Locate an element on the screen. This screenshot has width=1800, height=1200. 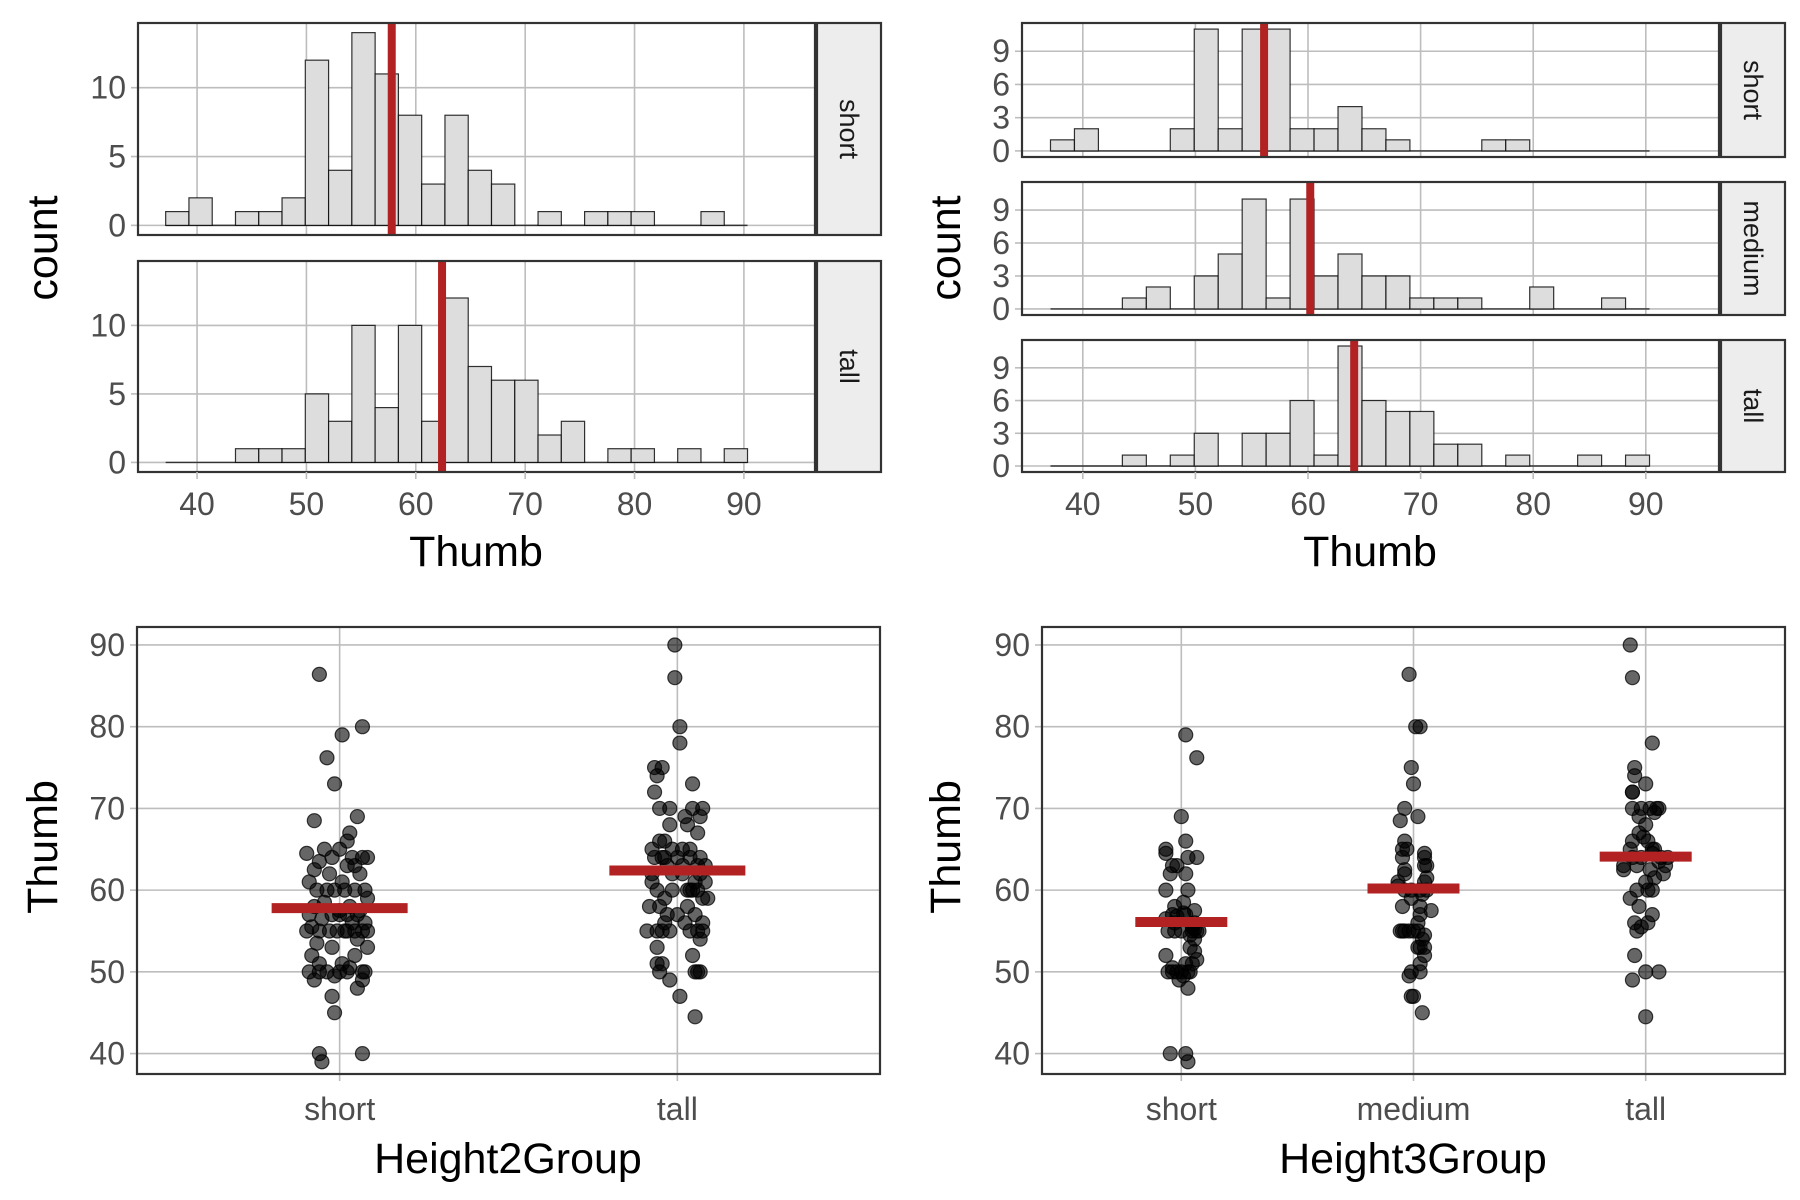
x-tick-label: 60 is located at coordinates (1308, 504).